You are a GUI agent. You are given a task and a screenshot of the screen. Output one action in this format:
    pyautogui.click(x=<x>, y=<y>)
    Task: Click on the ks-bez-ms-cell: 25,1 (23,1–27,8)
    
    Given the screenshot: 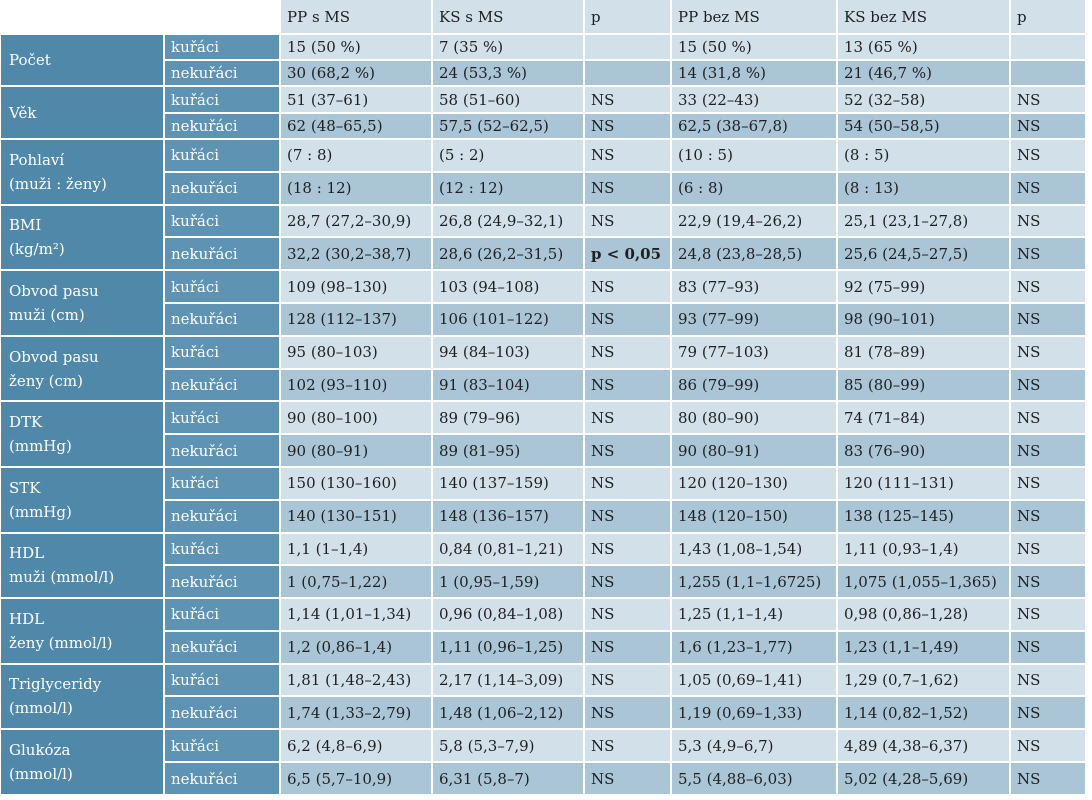 What is the action you would take?
    pyautogui.click(x=924, y=222)
    